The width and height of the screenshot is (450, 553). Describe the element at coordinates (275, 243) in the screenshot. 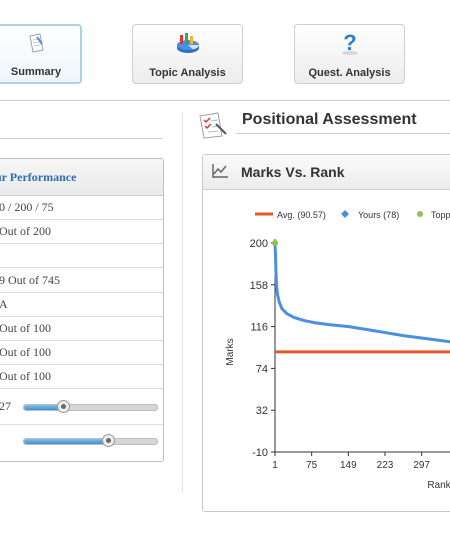

I see `topper-point` at that location.